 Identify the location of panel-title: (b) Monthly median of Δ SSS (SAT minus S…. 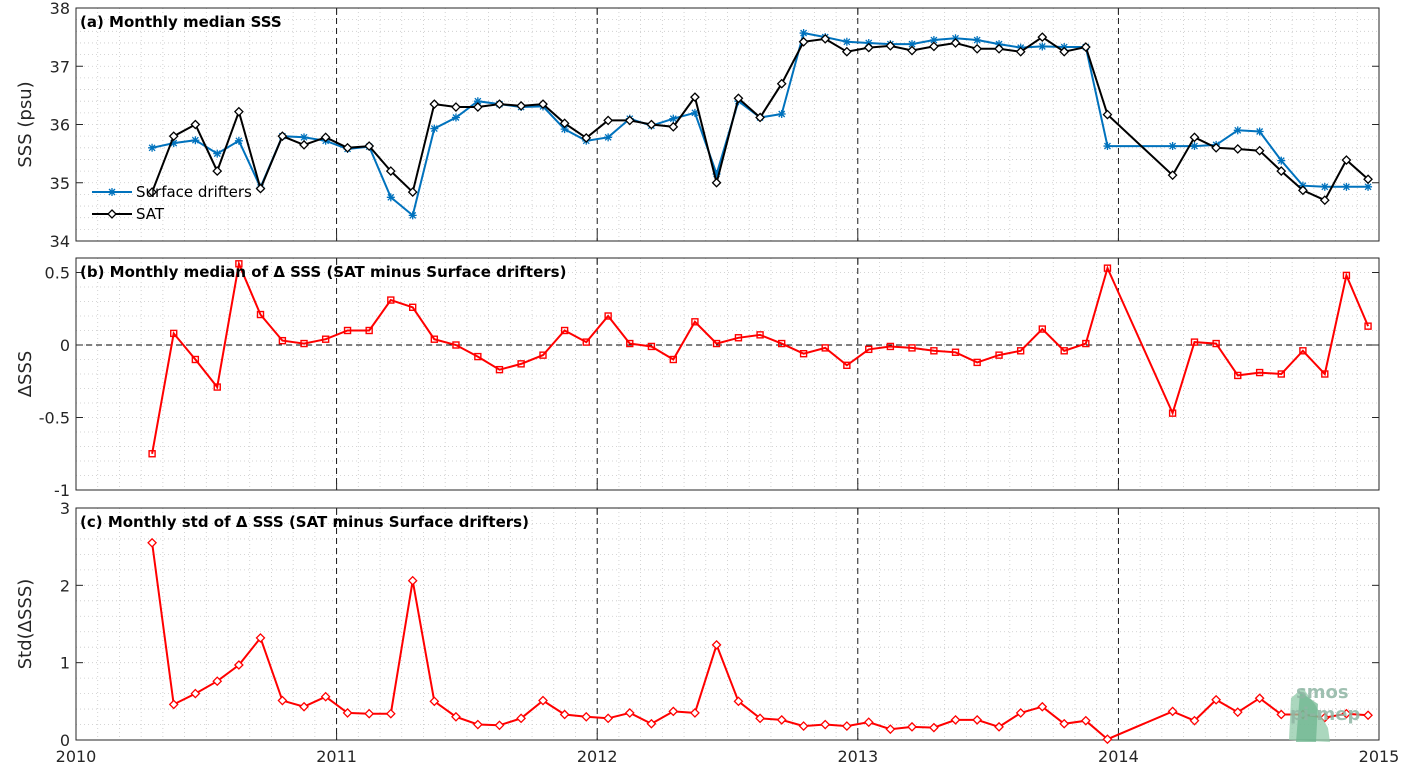
(323, 272).